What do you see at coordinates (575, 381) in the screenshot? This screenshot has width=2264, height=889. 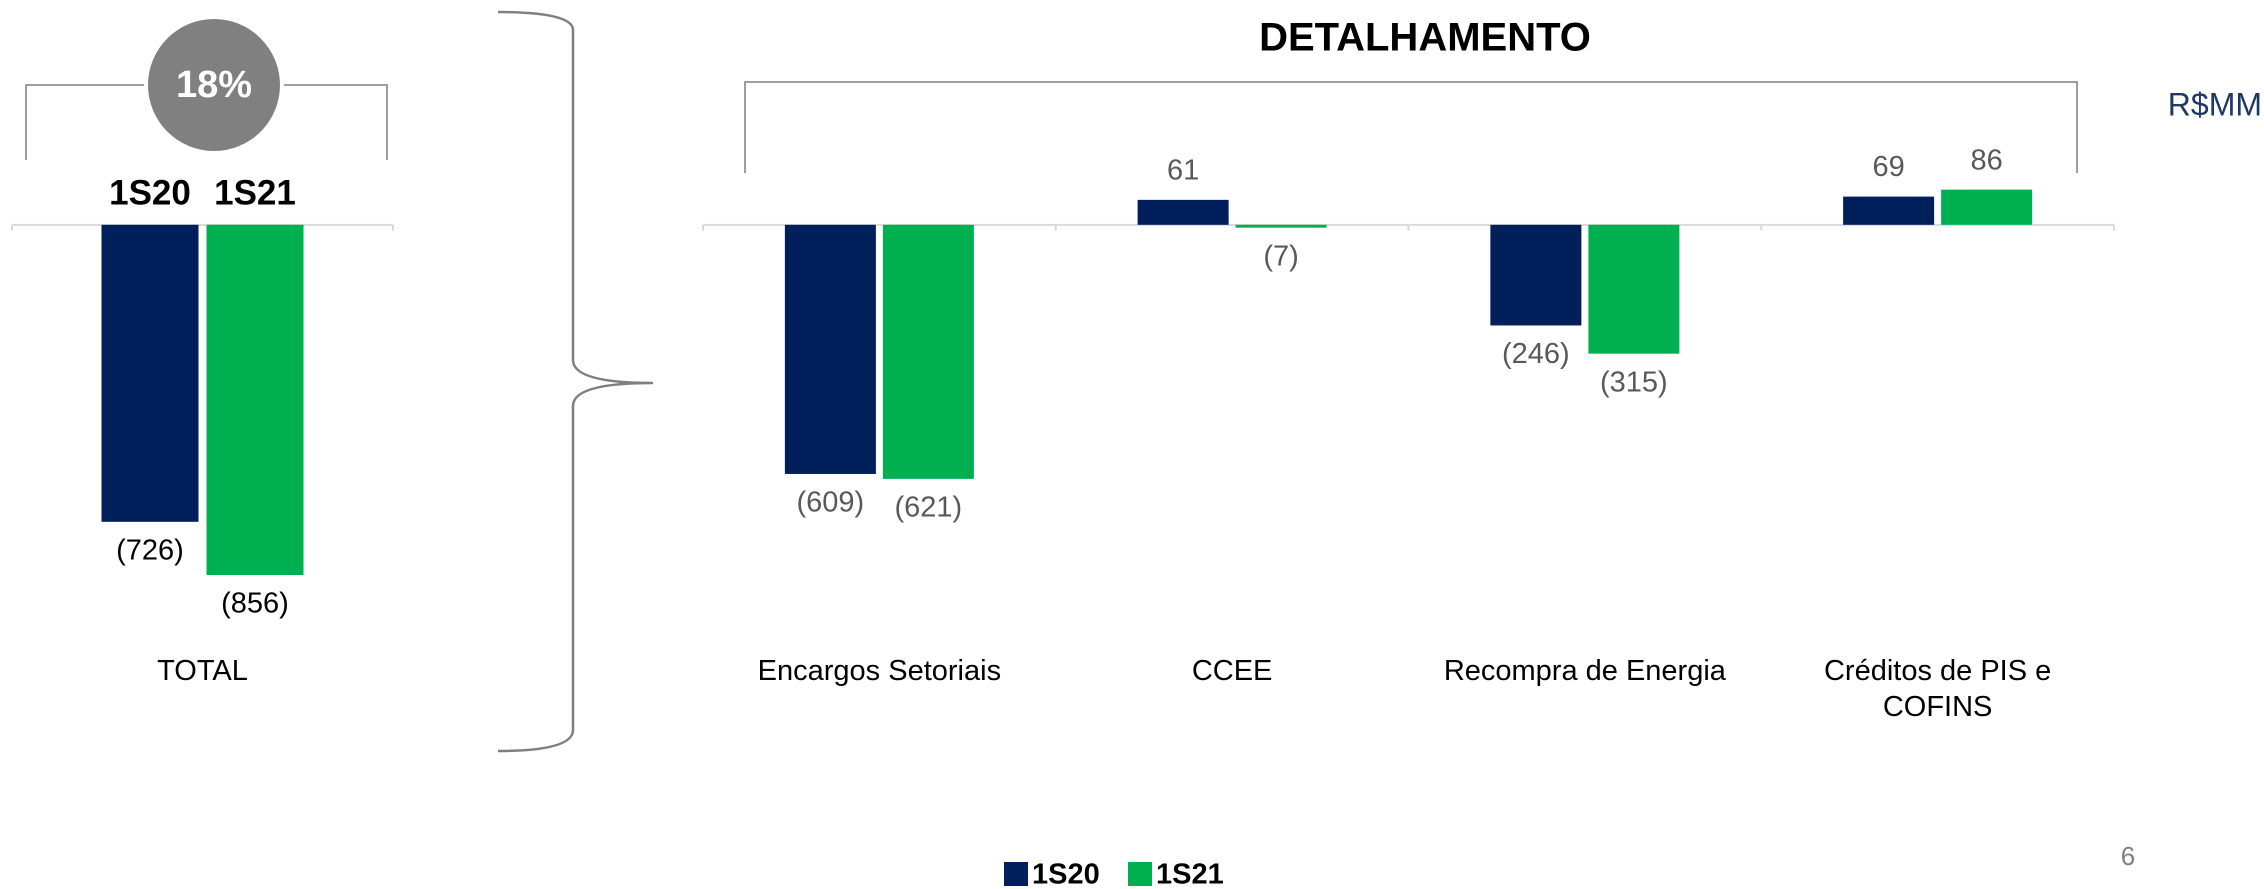 I see `brace` at bounding box center [575, 381].